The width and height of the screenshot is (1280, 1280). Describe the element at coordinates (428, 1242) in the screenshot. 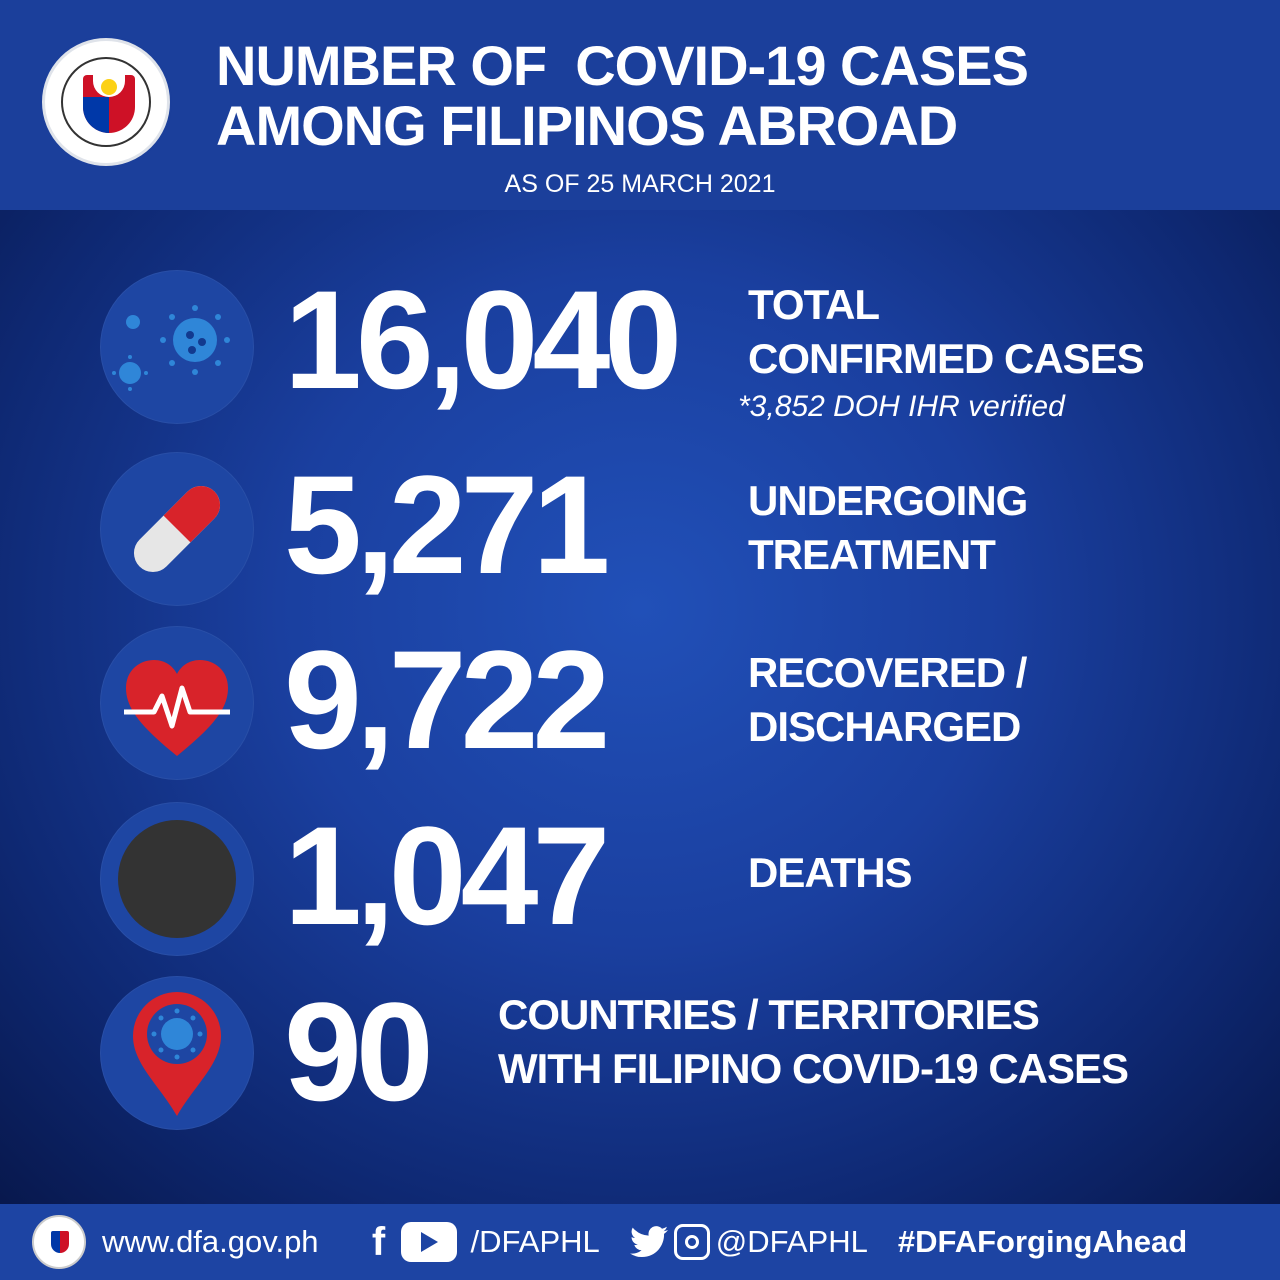

I see `youtube-icon` at that location.